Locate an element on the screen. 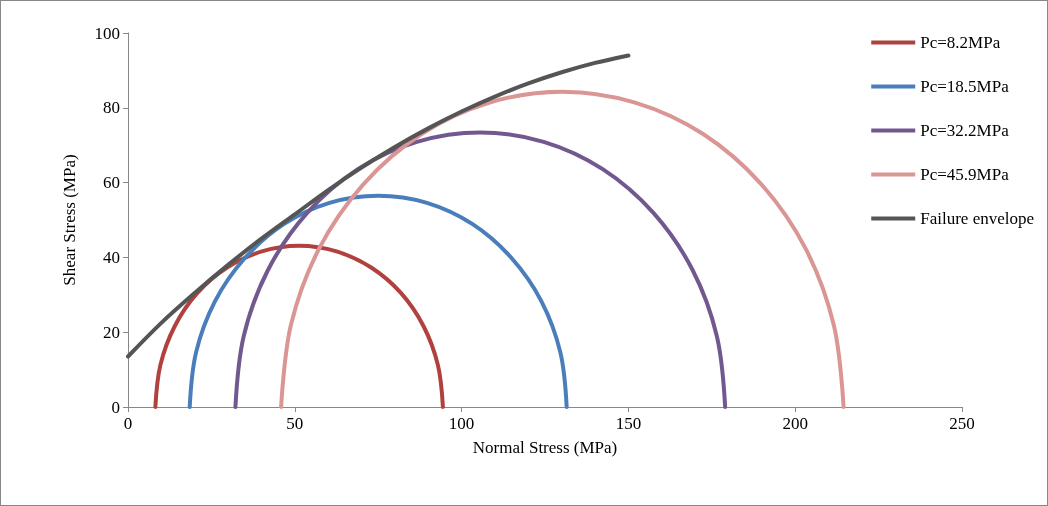 The height and width of the screenshot is (506, 1048). y-tick-label: 80 is located at coordinates (111, 108).